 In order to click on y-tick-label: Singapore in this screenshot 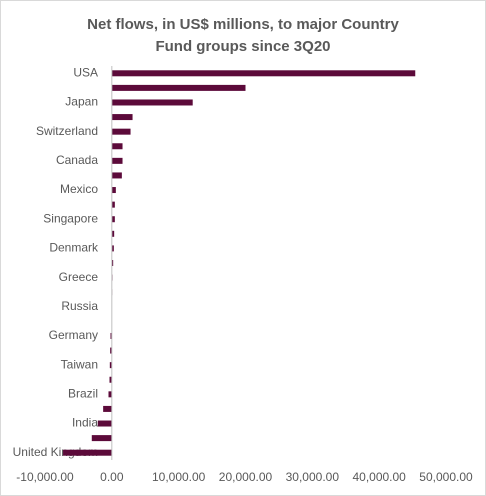, I will do `click(70, 218)`.